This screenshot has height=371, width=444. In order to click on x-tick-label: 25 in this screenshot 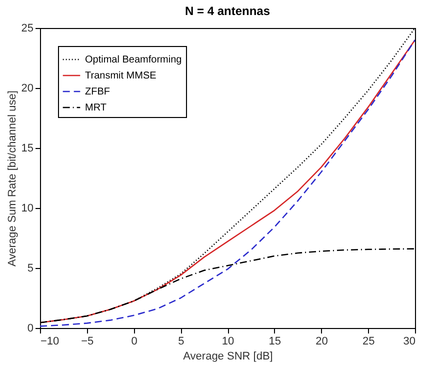, I will do `click(368, 342)`.